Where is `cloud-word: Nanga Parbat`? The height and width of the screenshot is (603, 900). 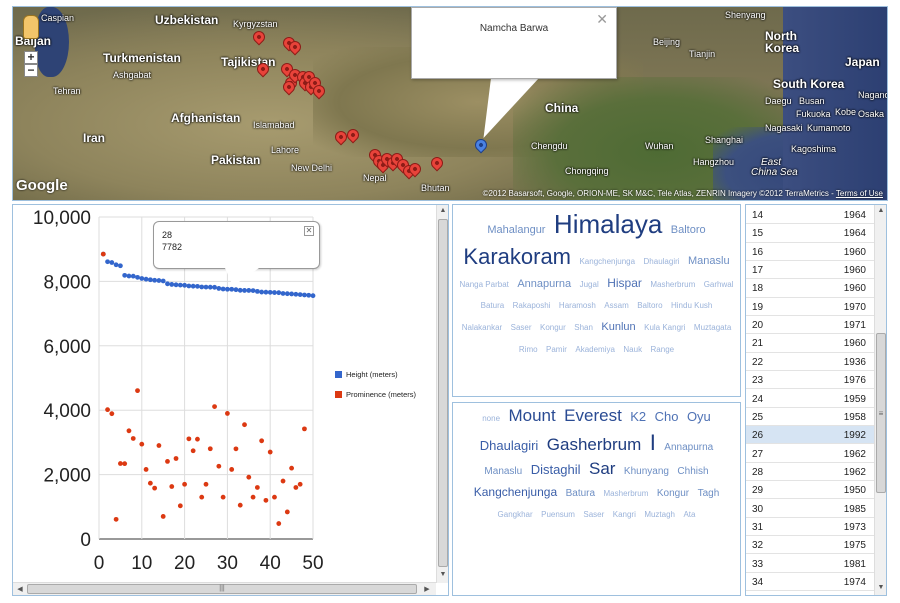 cloud-word: Nanga Parbat is located at coordinates (484, 284).